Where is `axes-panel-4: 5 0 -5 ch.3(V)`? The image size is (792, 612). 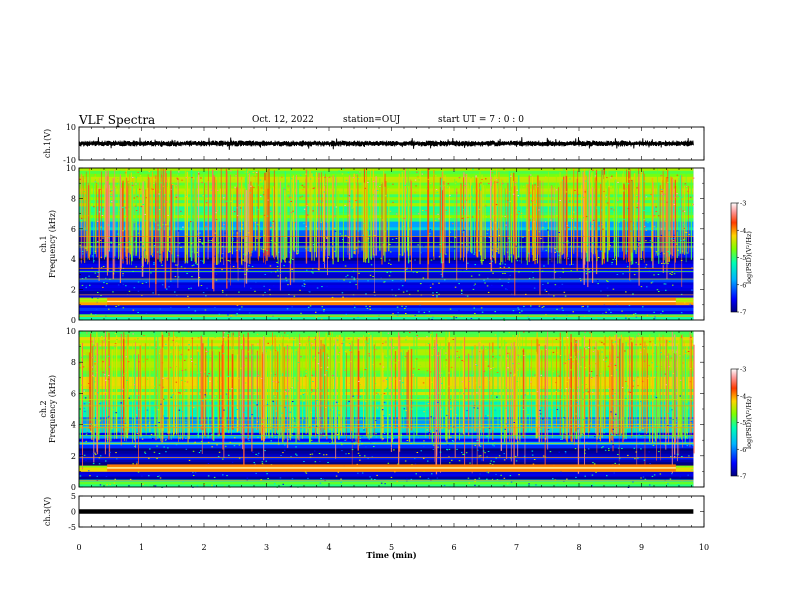
axes-panel-4: 5 0 -5 ch.3(V) is located at coordinates (374, 512).